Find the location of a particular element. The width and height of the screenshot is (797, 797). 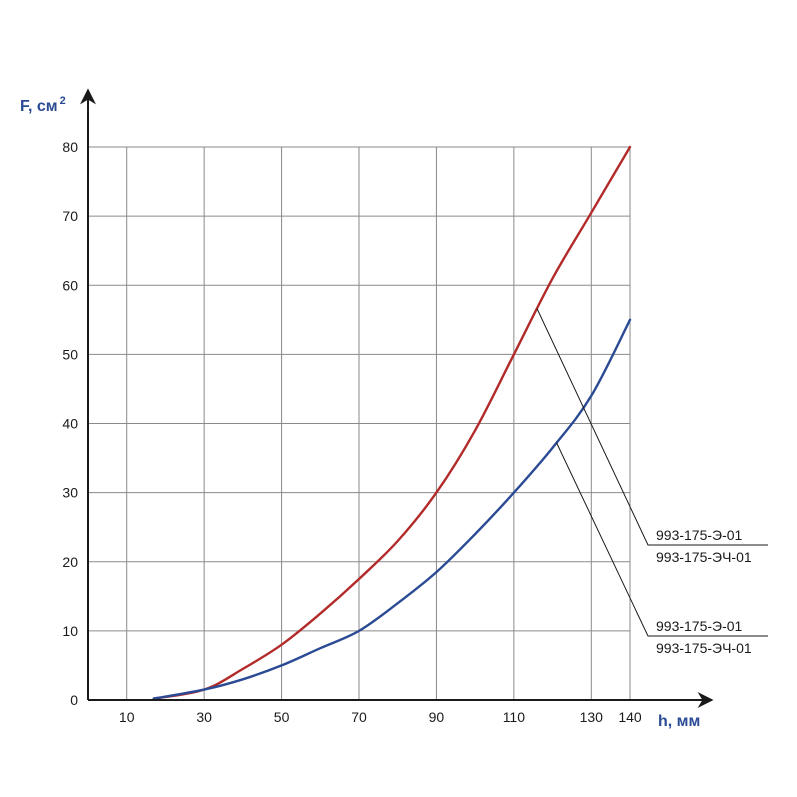

y-tick-label: 50 is located at coordinates (70, 354).